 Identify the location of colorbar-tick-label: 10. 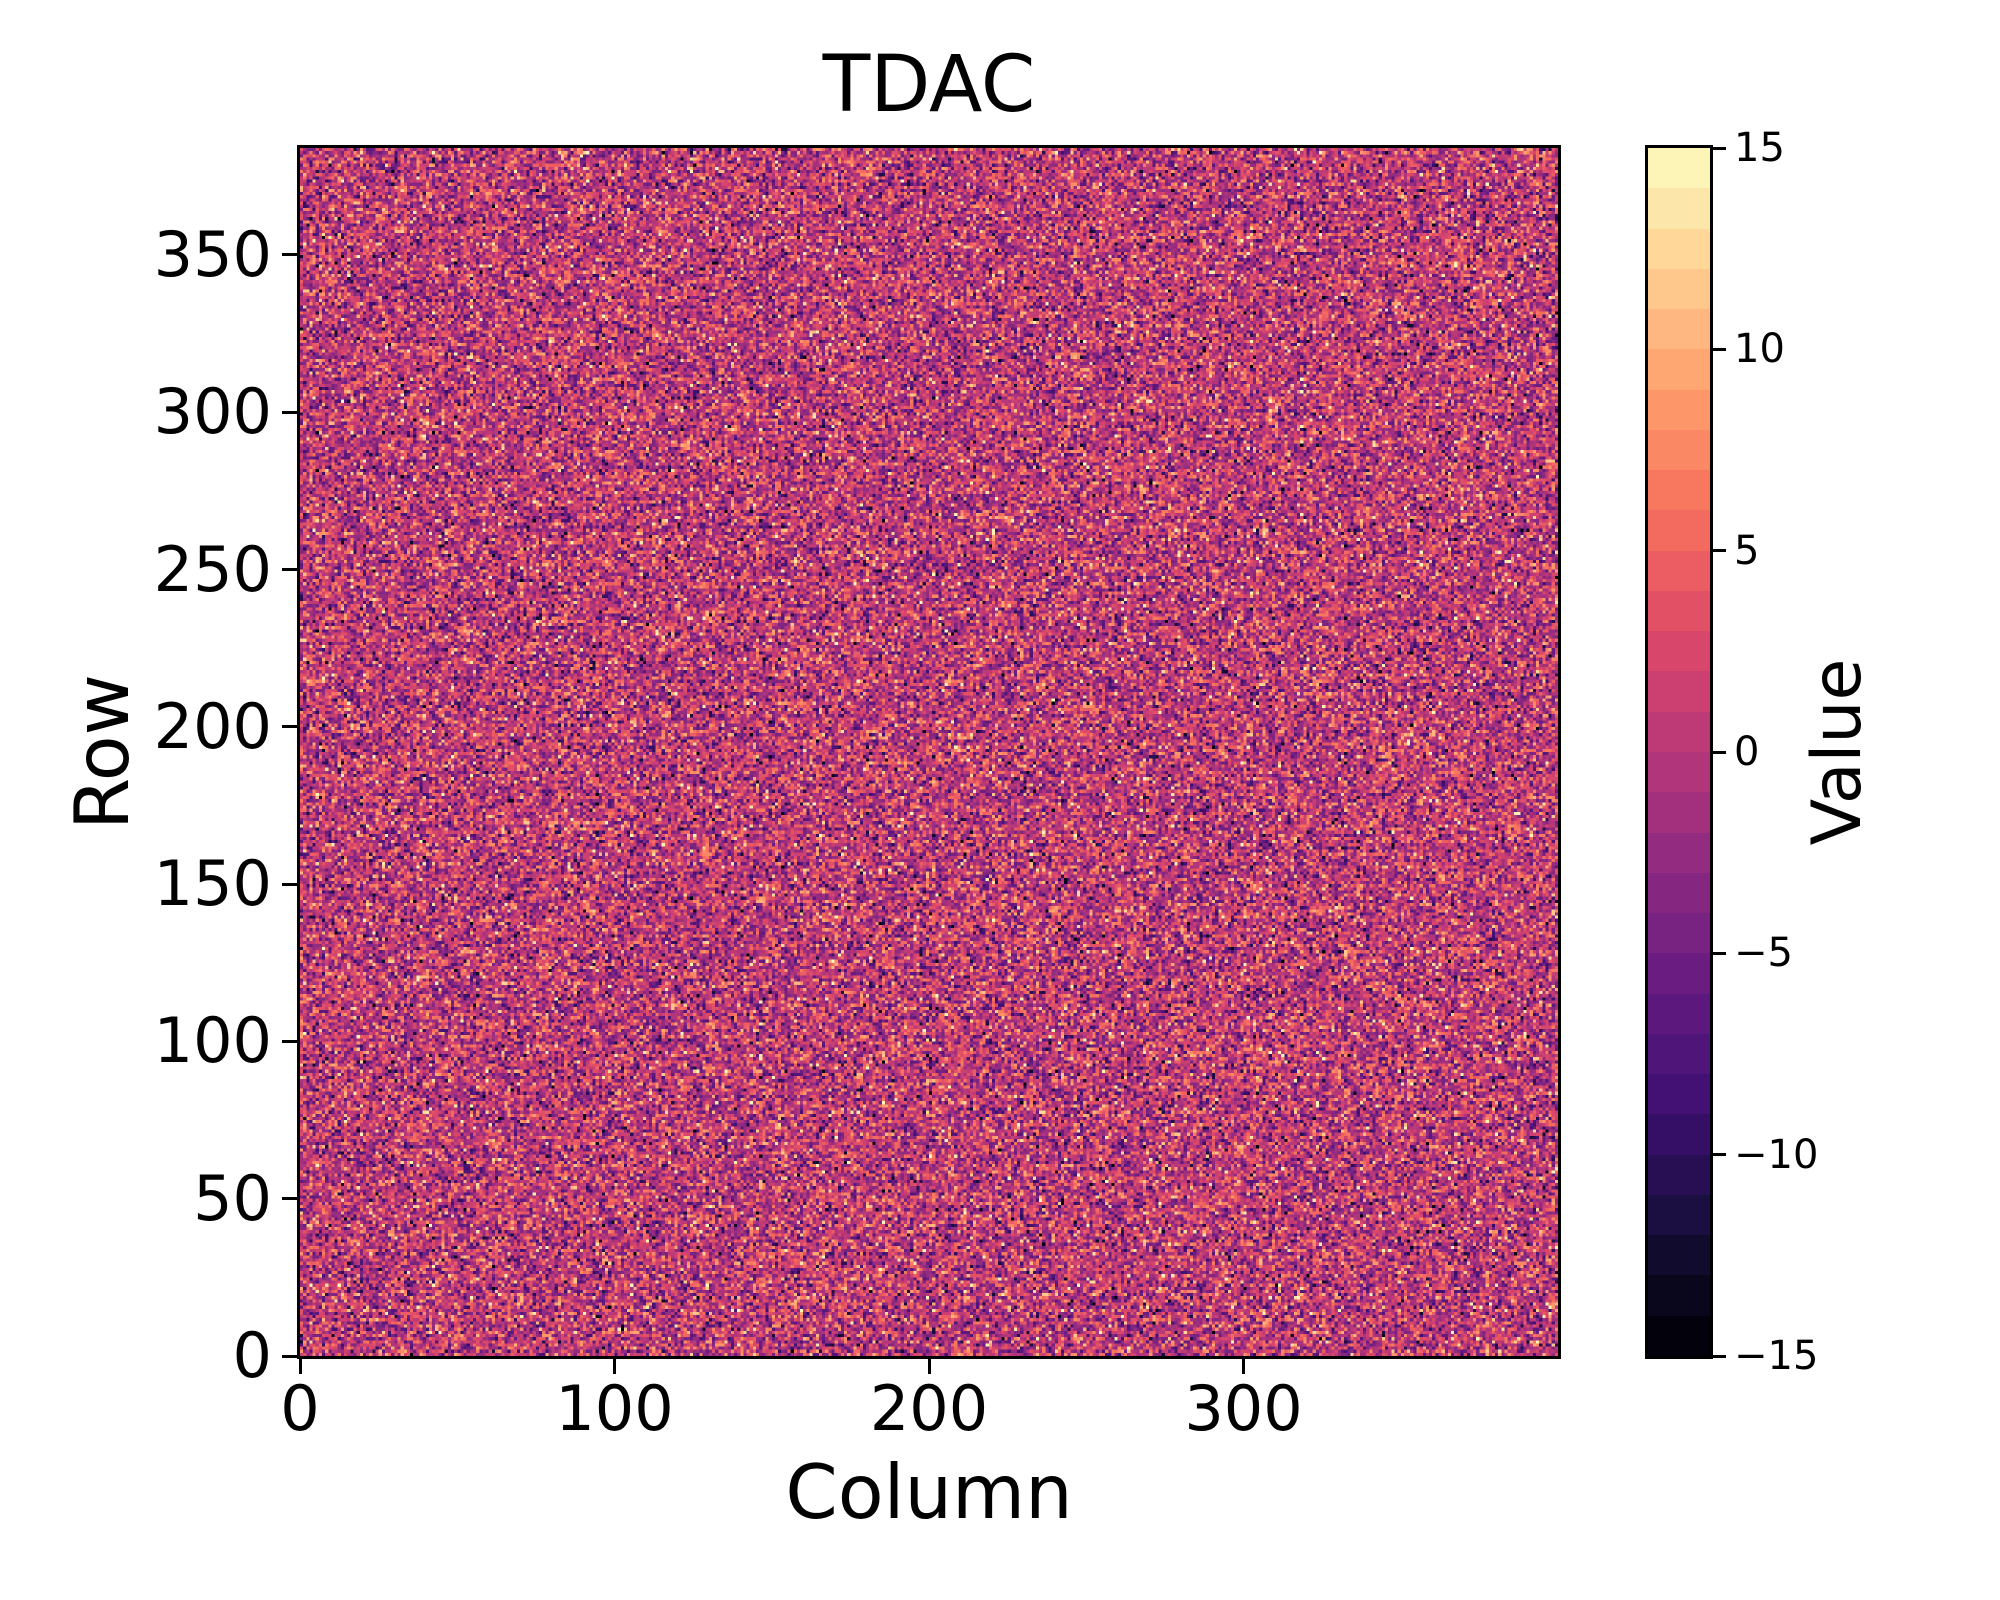
(1759, 349).